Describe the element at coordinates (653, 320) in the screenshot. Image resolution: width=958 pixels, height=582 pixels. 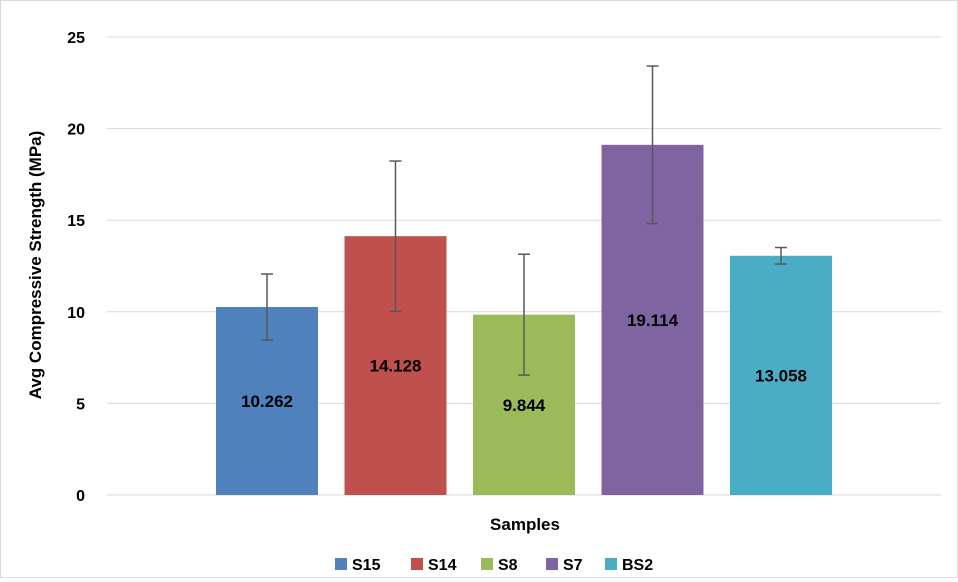
I see `data-label-s7: 19.114` at that location.